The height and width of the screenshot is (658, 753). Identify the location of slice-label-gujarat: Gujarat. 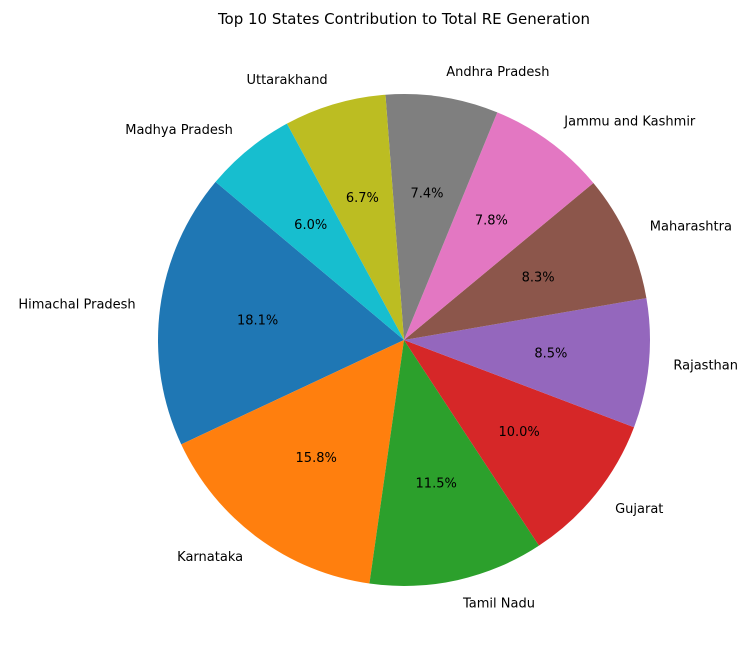
(639, 509).